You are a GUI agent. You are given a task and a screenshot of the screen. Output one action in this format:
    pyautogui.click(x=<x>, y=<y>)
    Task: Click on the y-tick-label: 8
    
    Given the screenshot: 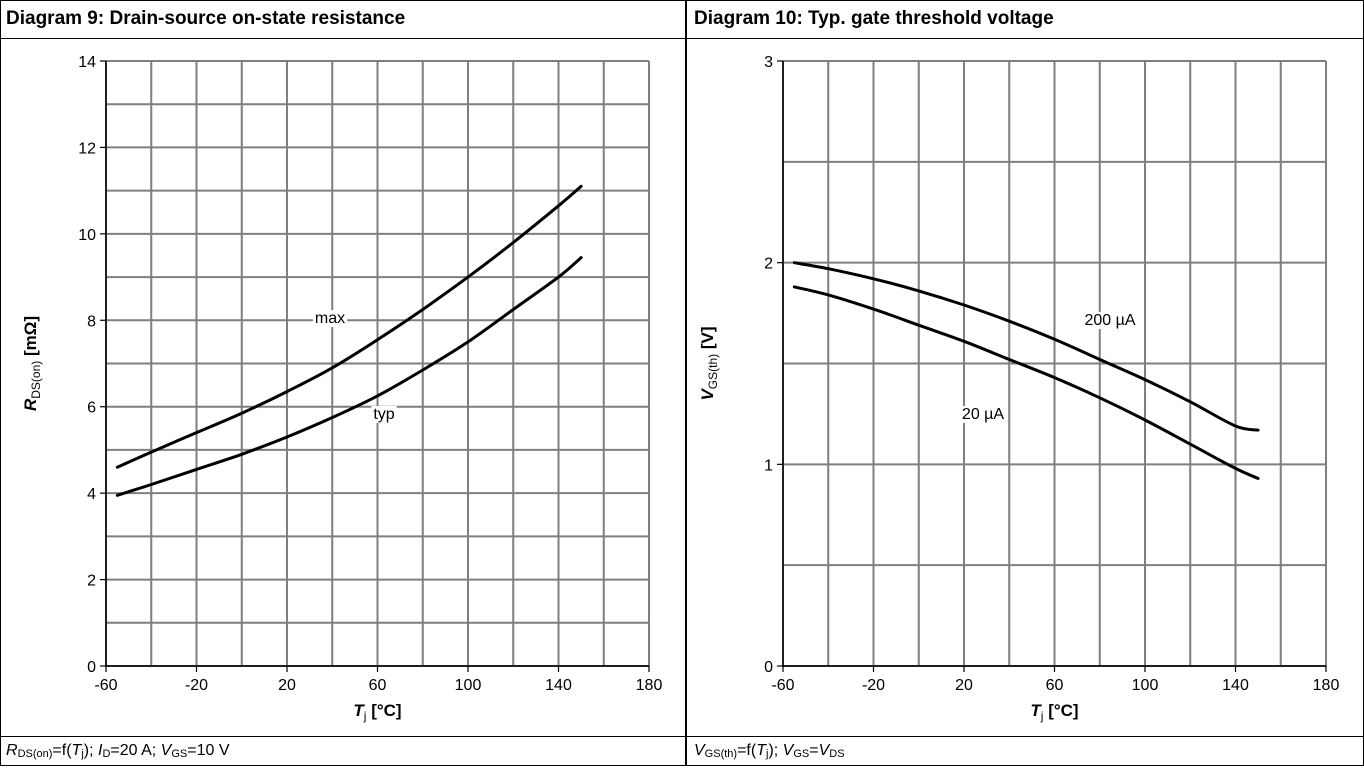 What is the action you would take?
    pyautogui.click(x=91, y=321)
    